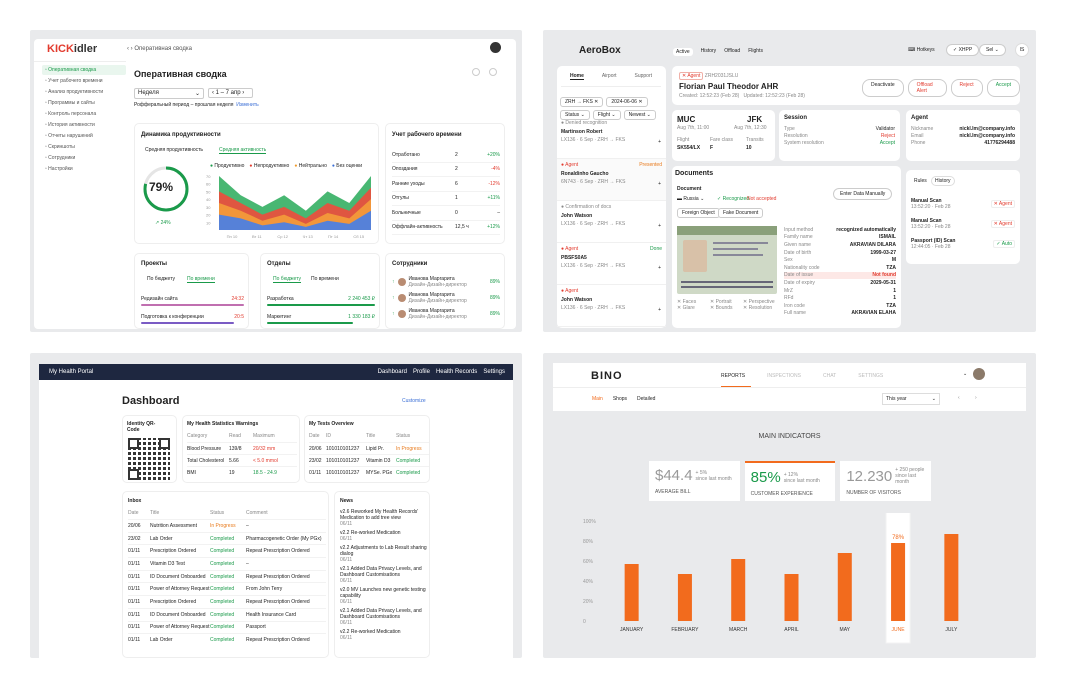 Image resolution: width=1066 pixels, height=688 pixels. What do you see at coordinates (243, 150) in the screenshot?
I see `tab-avg-activity: Средняя активность` at bounding box center [243, 150].